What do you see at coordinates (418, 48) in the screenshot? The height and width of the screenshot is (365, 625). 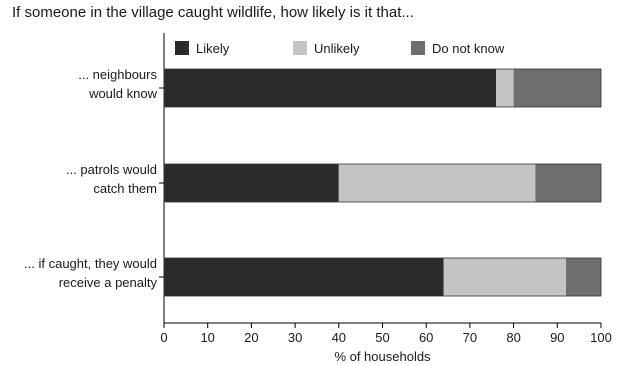 I see `legend-swatch-do-not-know` at bounding box center [418, 48].